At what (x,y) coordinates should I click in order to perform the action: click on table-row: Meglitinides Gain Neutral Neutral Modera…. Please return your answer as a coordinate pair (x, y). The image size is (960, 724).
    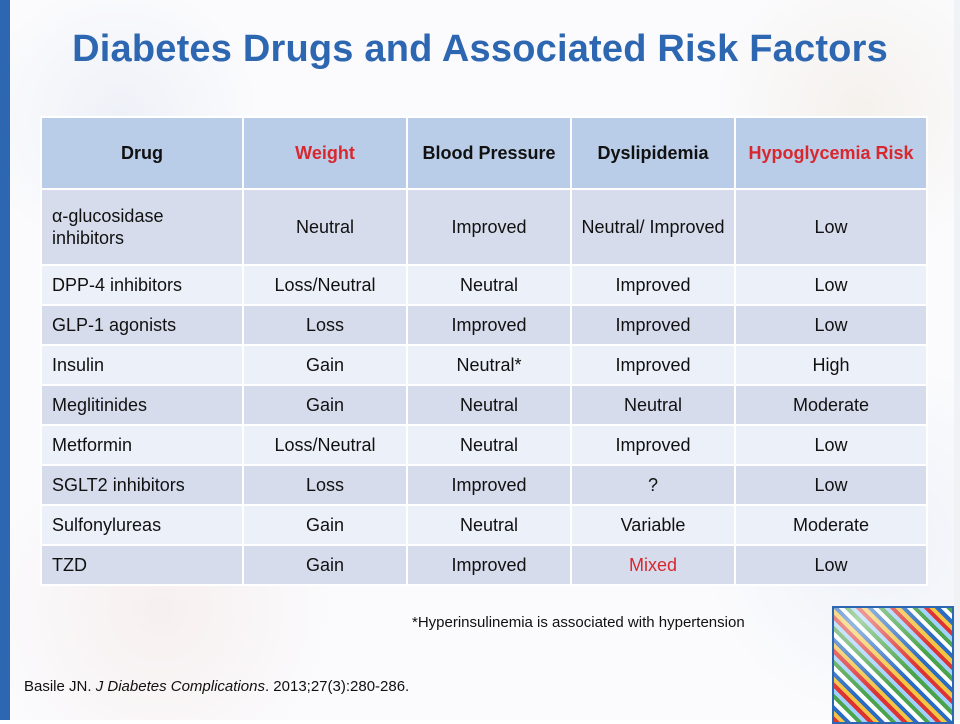
    Looking at the image, I should click on (484, 405).